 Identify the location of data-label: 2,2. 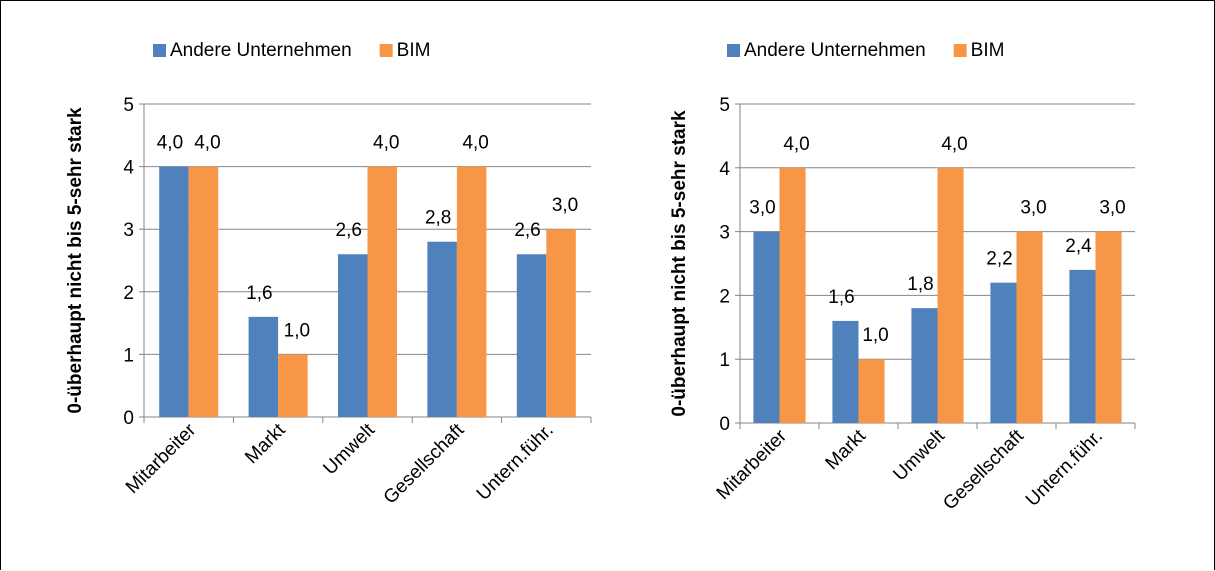
(999, 259).